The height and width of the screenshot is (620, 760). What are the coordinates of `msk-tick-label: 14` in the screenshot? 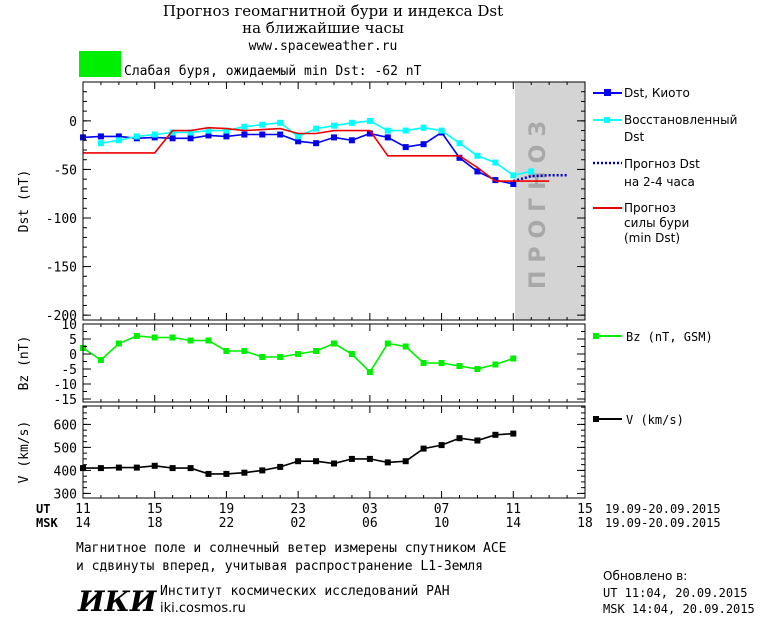 It's located at (513, 523).